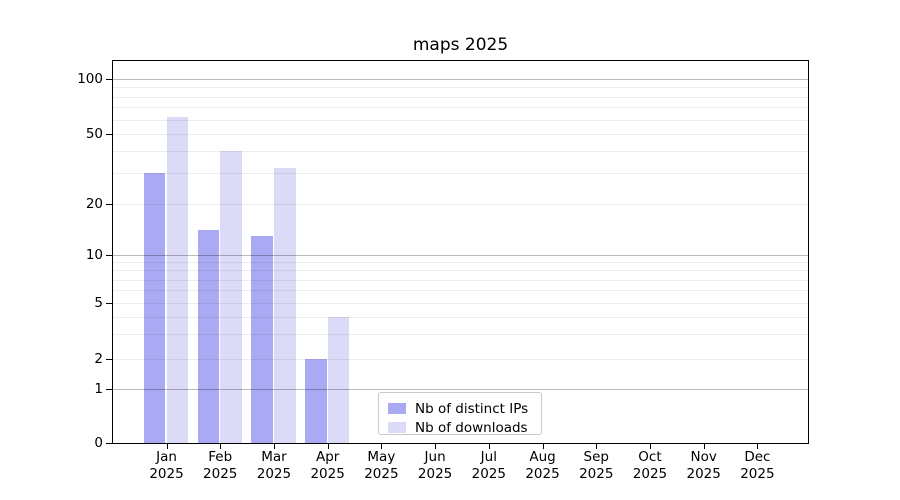 This screenshot has height=500, width=900. Describe the element at coordinates (94, 204) in the screenshot. I see `y-tick-label-20: 20` at that location.